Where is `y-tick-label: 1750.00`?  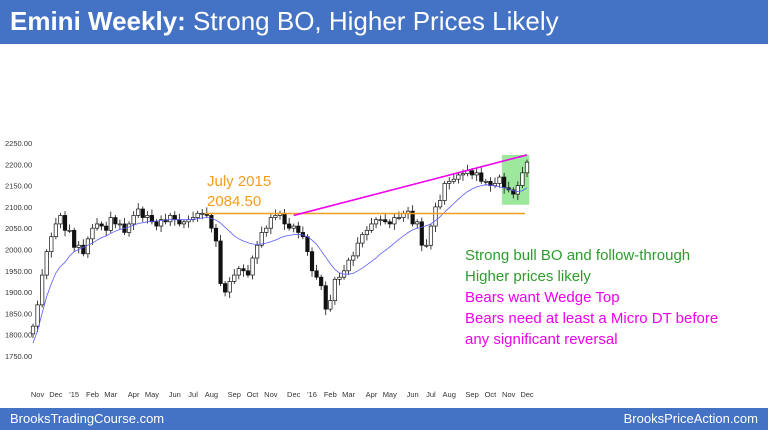
y-tick-label: 1750.00 is located at coordinates (18, 356).